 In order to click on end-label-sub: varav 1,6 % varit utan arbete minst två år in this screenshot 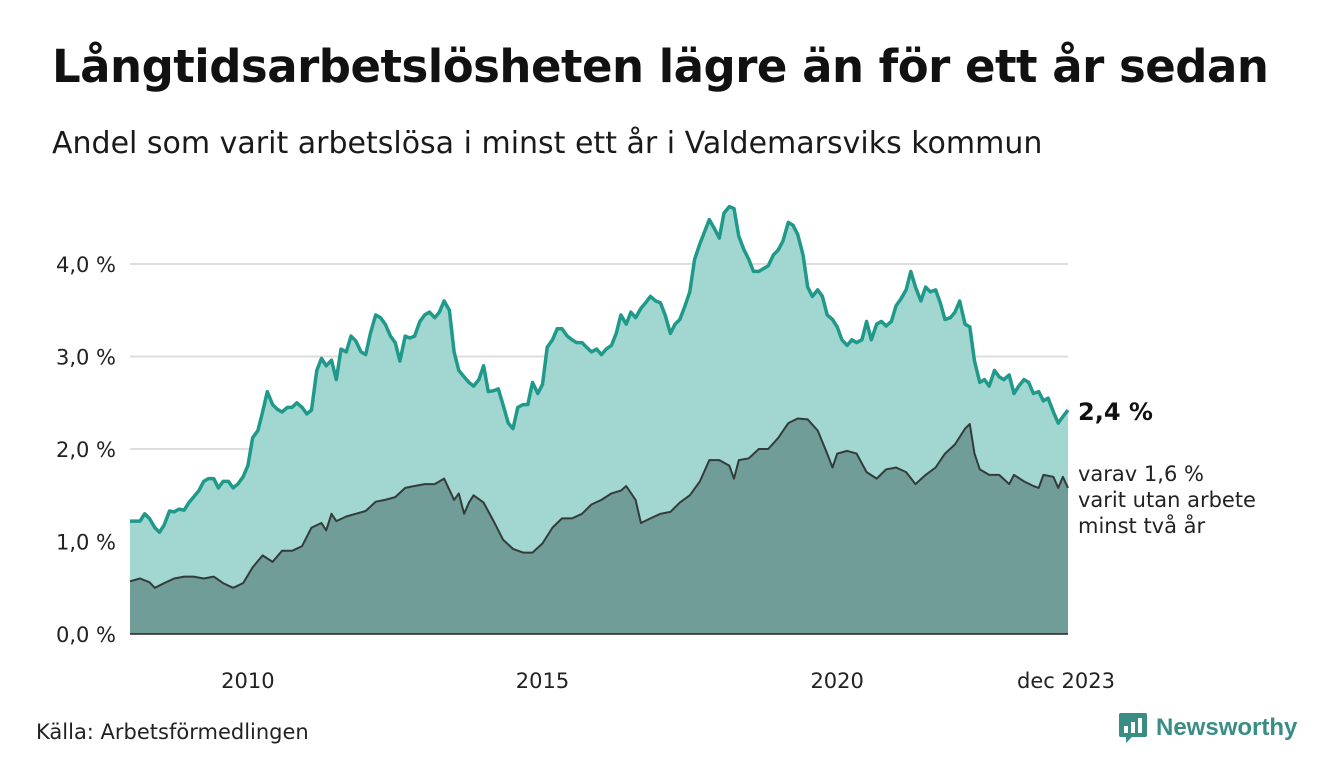, I will do `click(1167, 500)`.